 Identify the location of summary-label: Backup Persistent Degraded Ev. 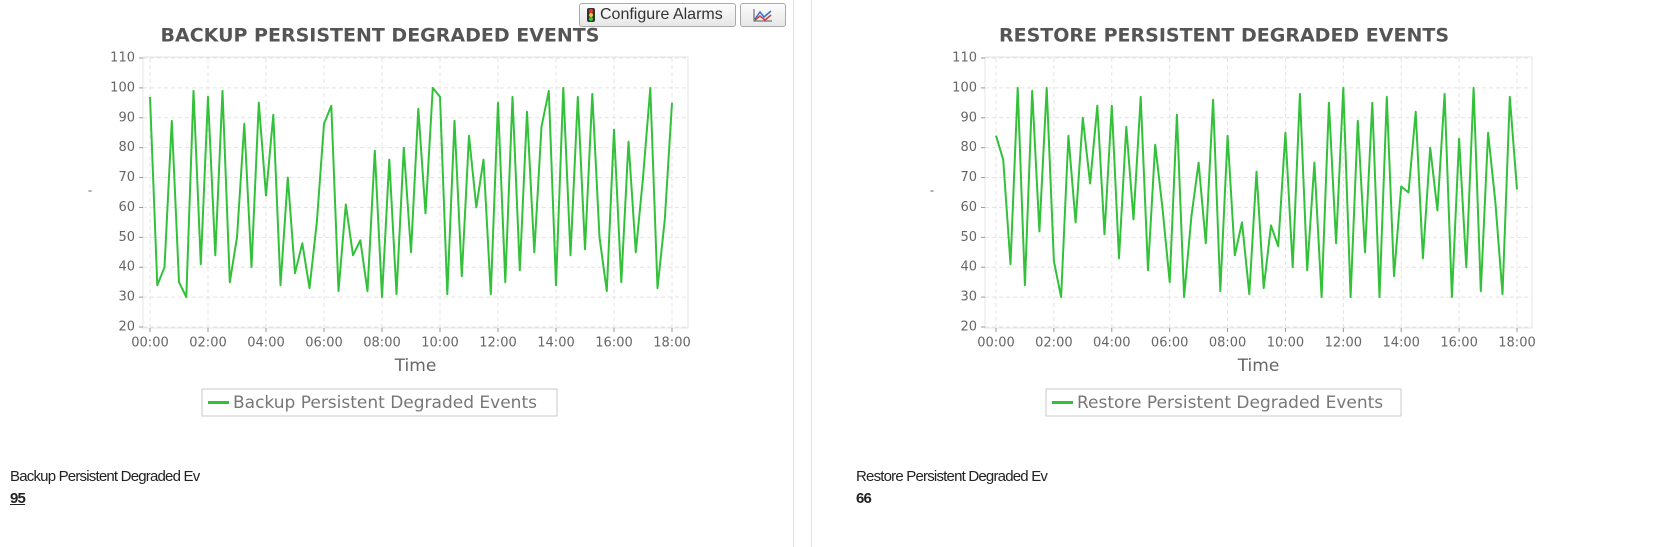
(105, 476).